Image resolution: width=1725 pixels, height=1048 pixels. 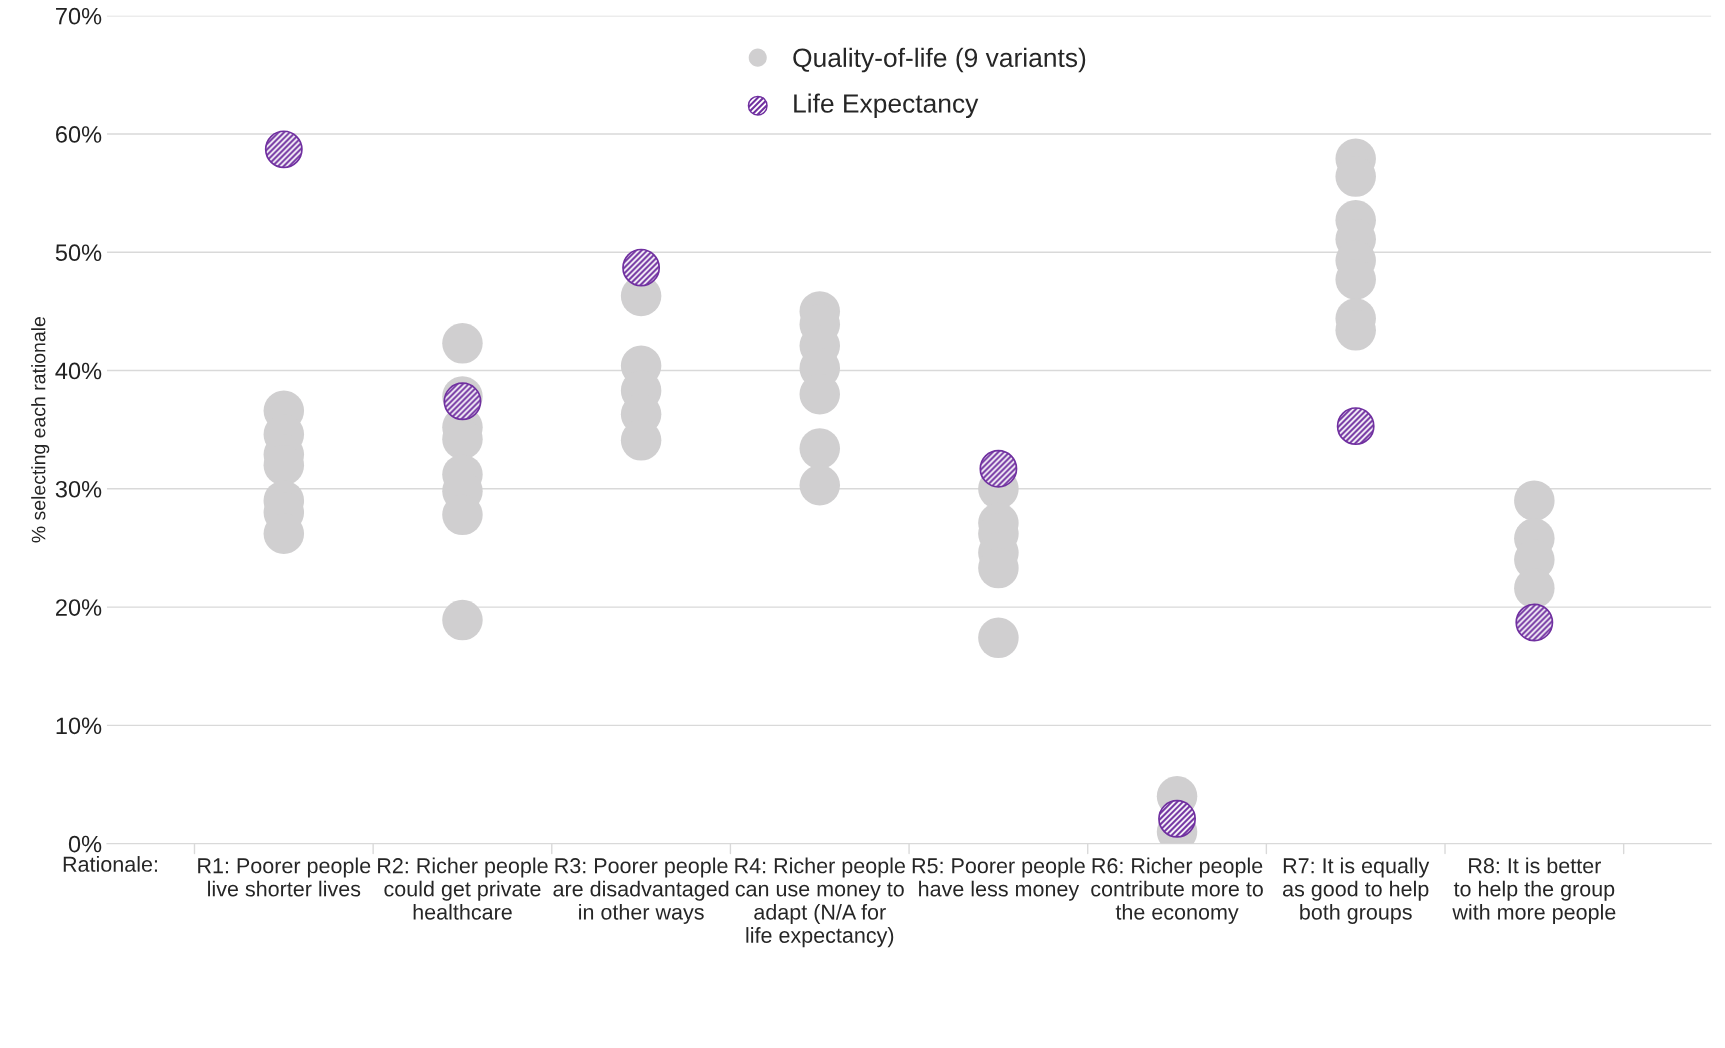 I want to click on y-tick-label: 0%, so click(x=85, y=844).